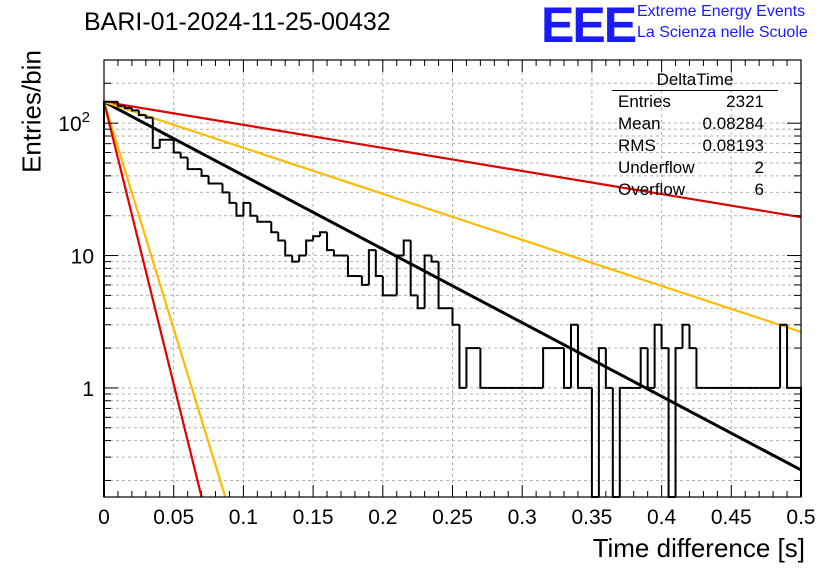  I want to click on x-tick-label: 0.05, so click(173, 517).